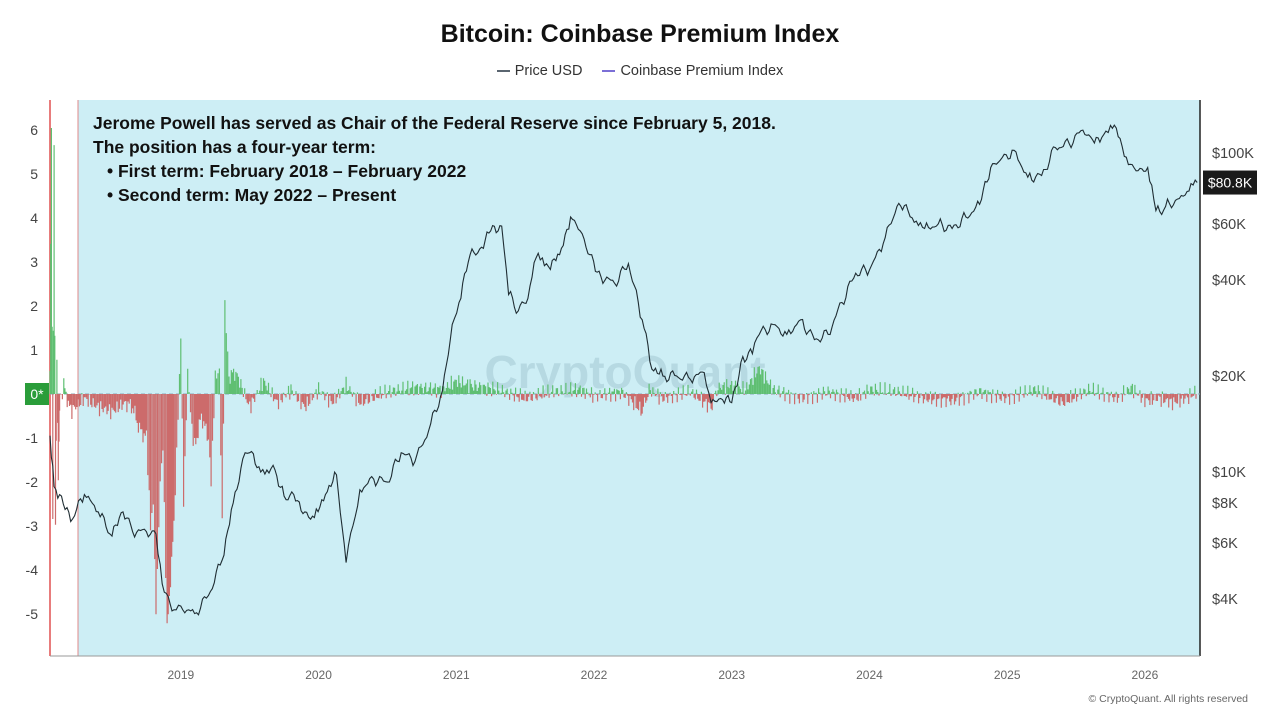  What do you see at coordinates (180, 675) in the screenshot?
I see `x-tick-label: 2019` at bounding box center [180, 675].